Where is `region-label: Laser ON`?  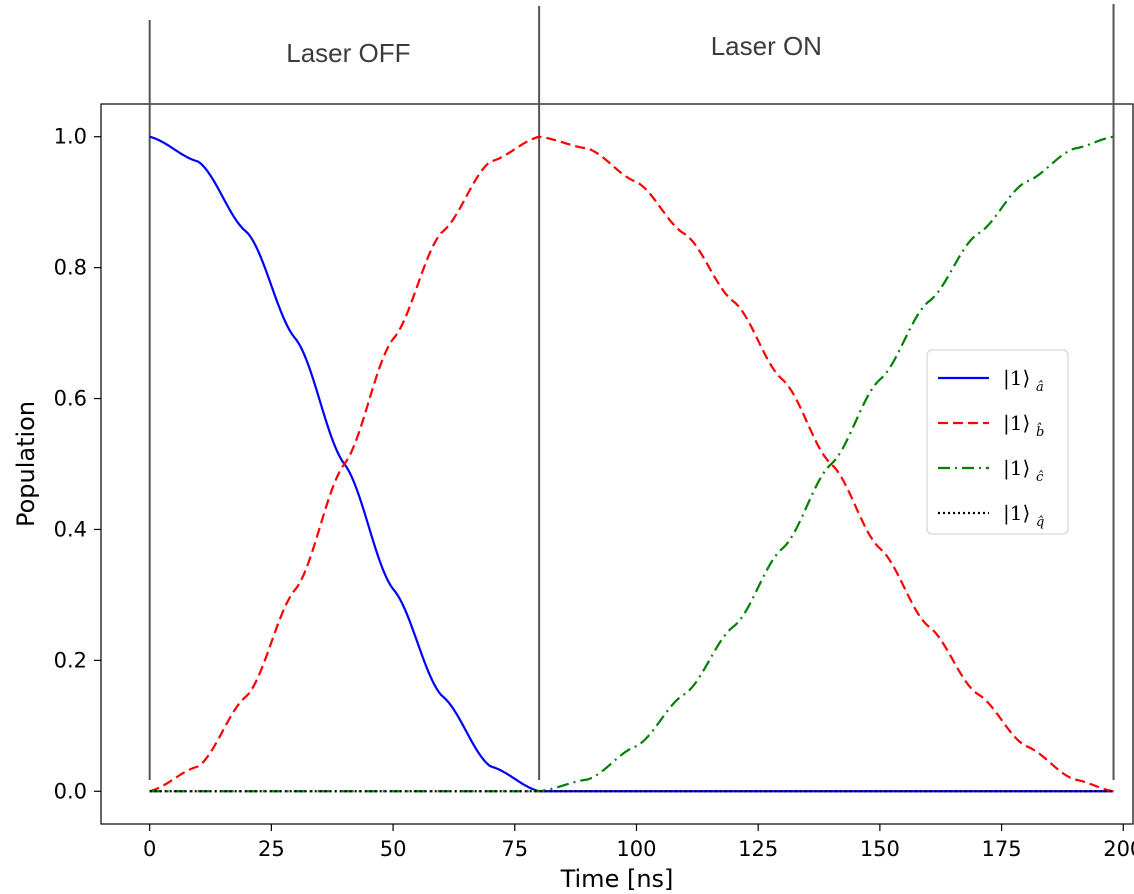
region-label: Laser ON is located at coordinates (766, 46).